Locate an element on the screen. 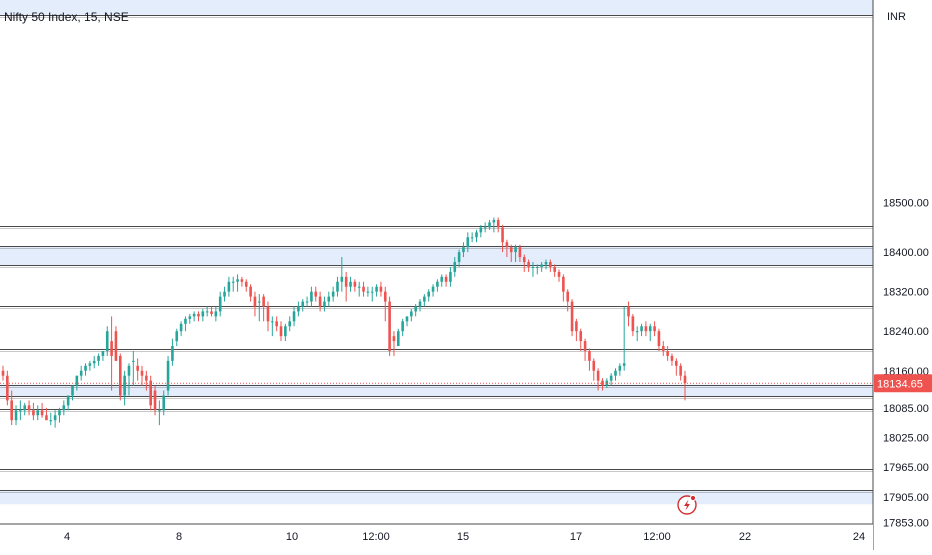 This screenshot has width=932, height=555. price-tag-value: 18134.65 is located at coordinates (900, 384).